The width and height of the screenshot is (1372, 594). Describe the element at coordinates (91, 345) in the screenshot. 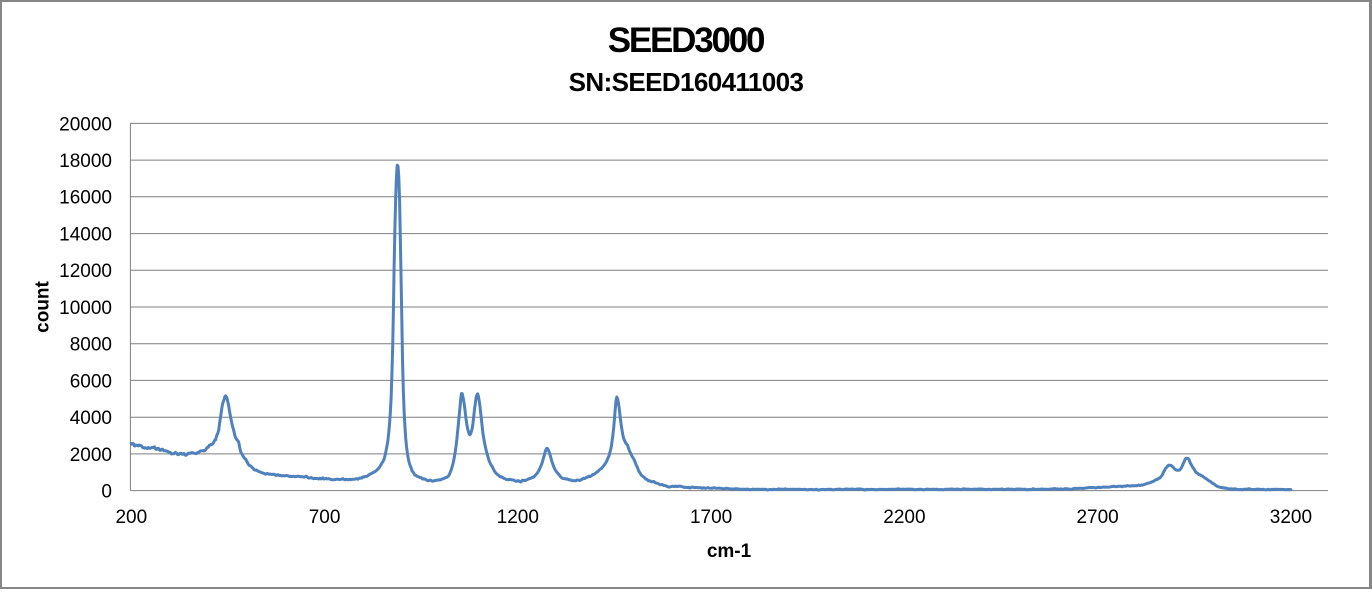

I see `svg-text: 8000` at that location.